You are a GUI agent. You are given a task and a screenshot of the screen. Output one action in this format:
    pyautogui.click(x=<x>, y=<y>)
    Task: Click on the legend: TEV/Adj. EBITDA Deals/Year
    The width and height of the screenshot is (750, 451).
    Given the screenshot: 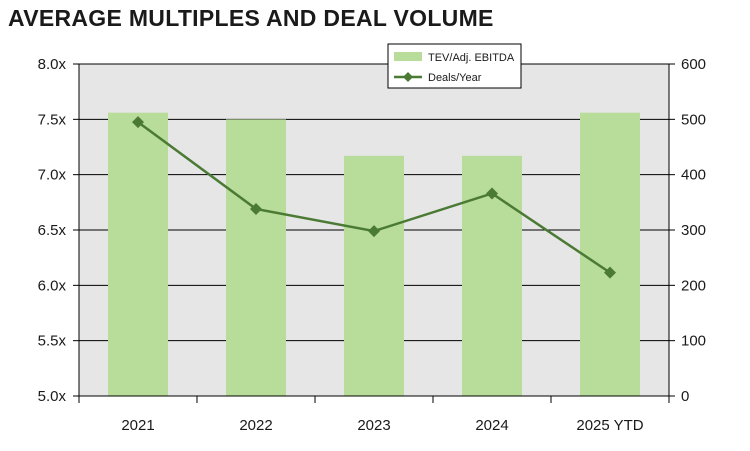 What is the action you would take?
    pyautogui.click(x=454, y=66)
    